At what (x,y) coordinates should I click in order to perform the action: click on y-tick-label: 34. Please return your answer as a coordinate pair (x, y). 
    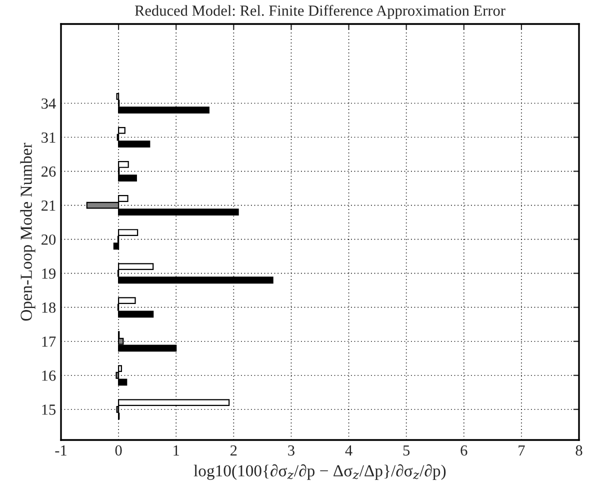
    Looking at the image, I should click on (49, 103).